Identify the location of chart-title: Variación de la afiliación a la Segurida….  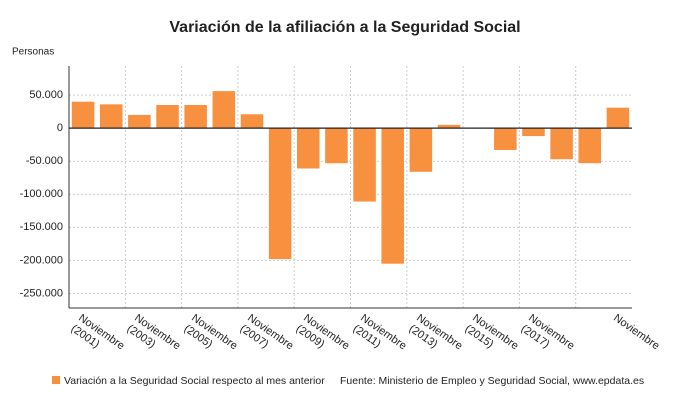
(344, 27).